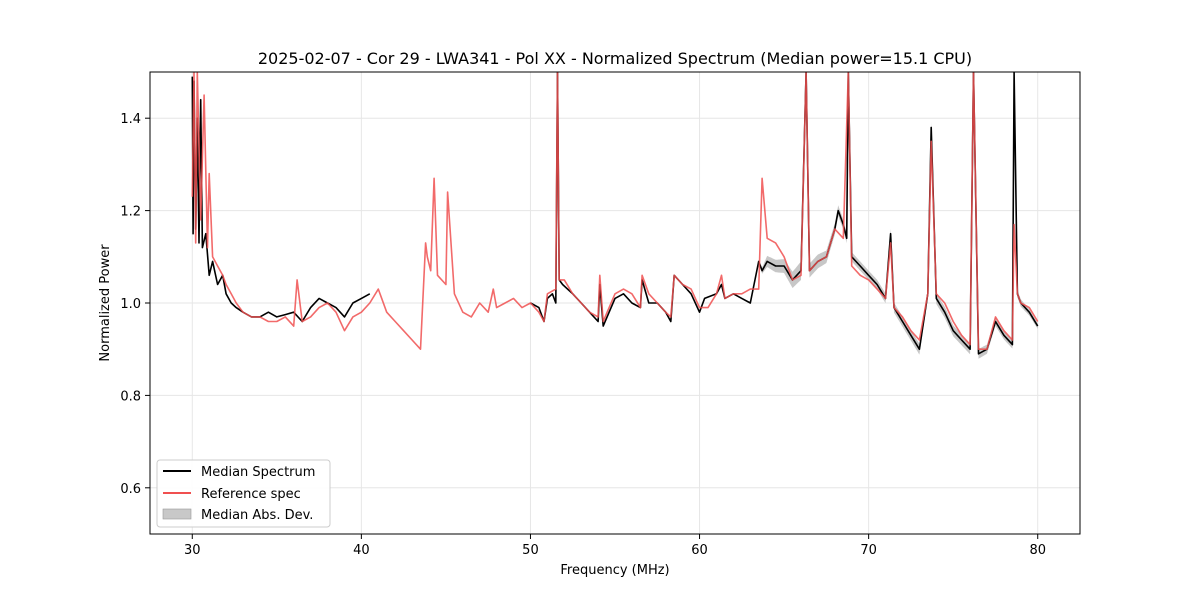 The height and width of the screenshot is (600, 1200). Describe the element at coordinates (130, 489) in the screenshot. I see `y-tick-label: 0.6` at that location.